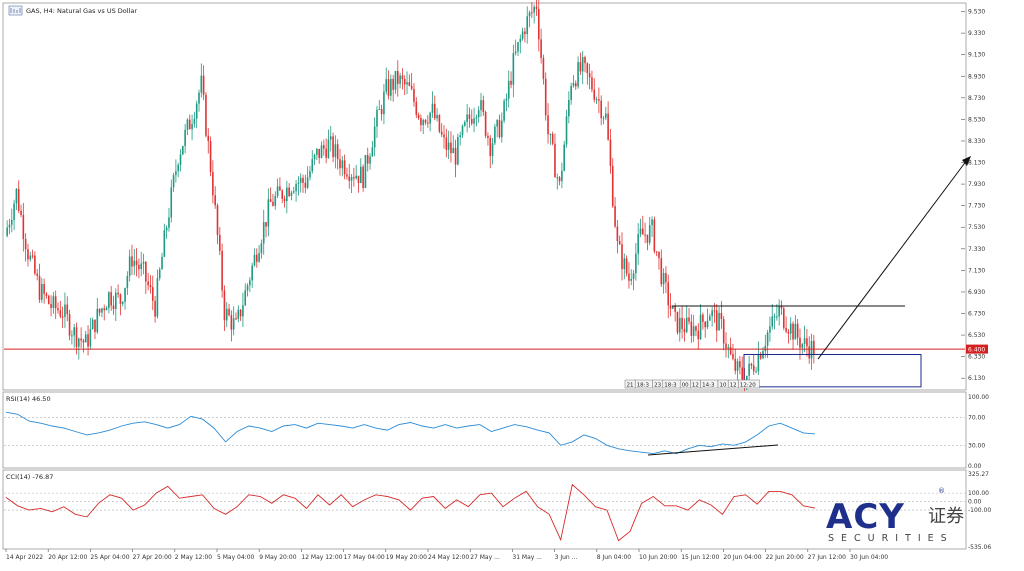  I want to click on indicator-axis-label: 70.00, so click(976, 418).